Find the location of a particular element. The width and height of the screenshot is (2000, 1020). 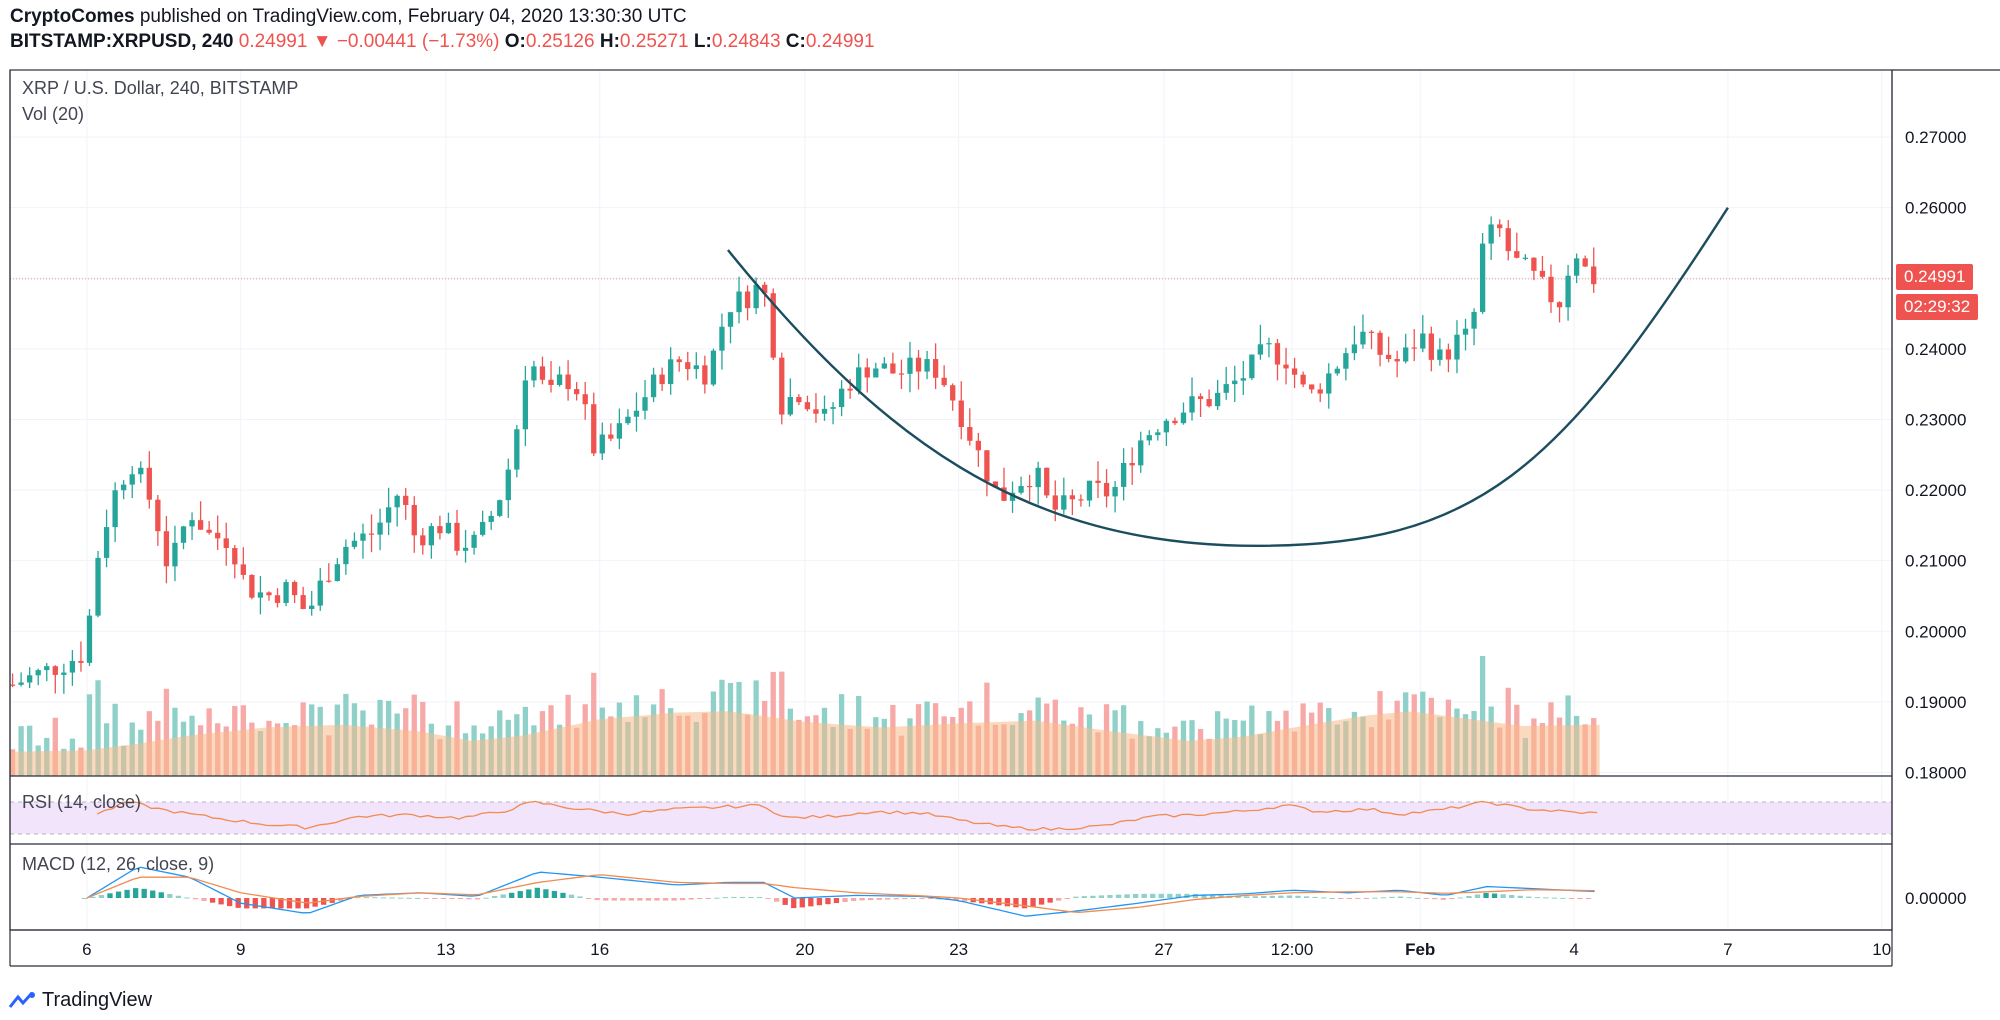

tradingview-brand: TradingView is located at coordinates (80, 1000).